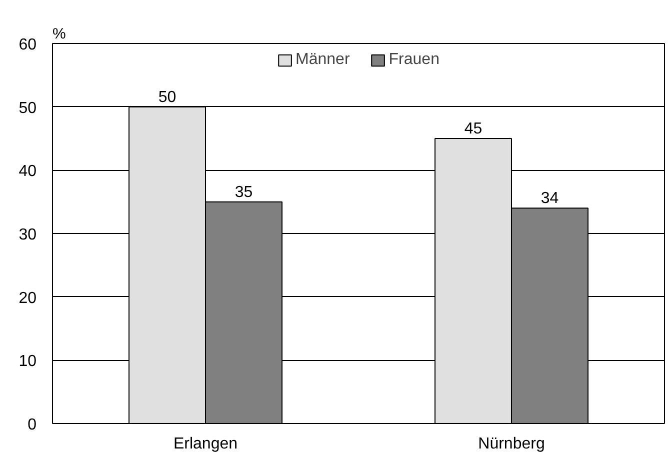 Image resolution: width=671 pixels, height=455 pixels. I want to click on legend-label: Frauen, so click(414, 60).